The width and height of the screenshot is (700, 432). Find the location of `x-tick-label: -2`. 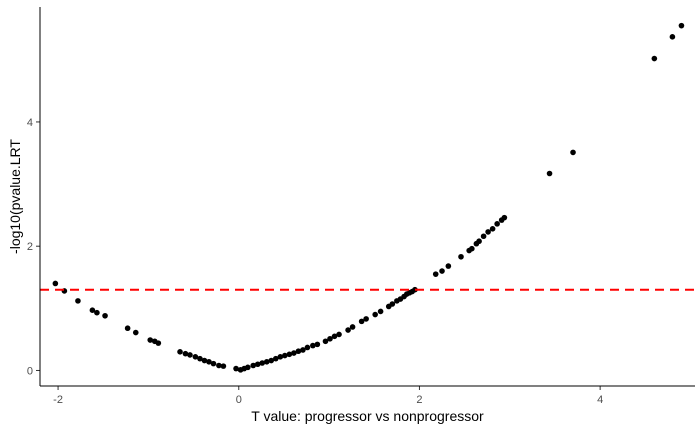

x-tick-label: -2 is located at coordinates (58, 400).